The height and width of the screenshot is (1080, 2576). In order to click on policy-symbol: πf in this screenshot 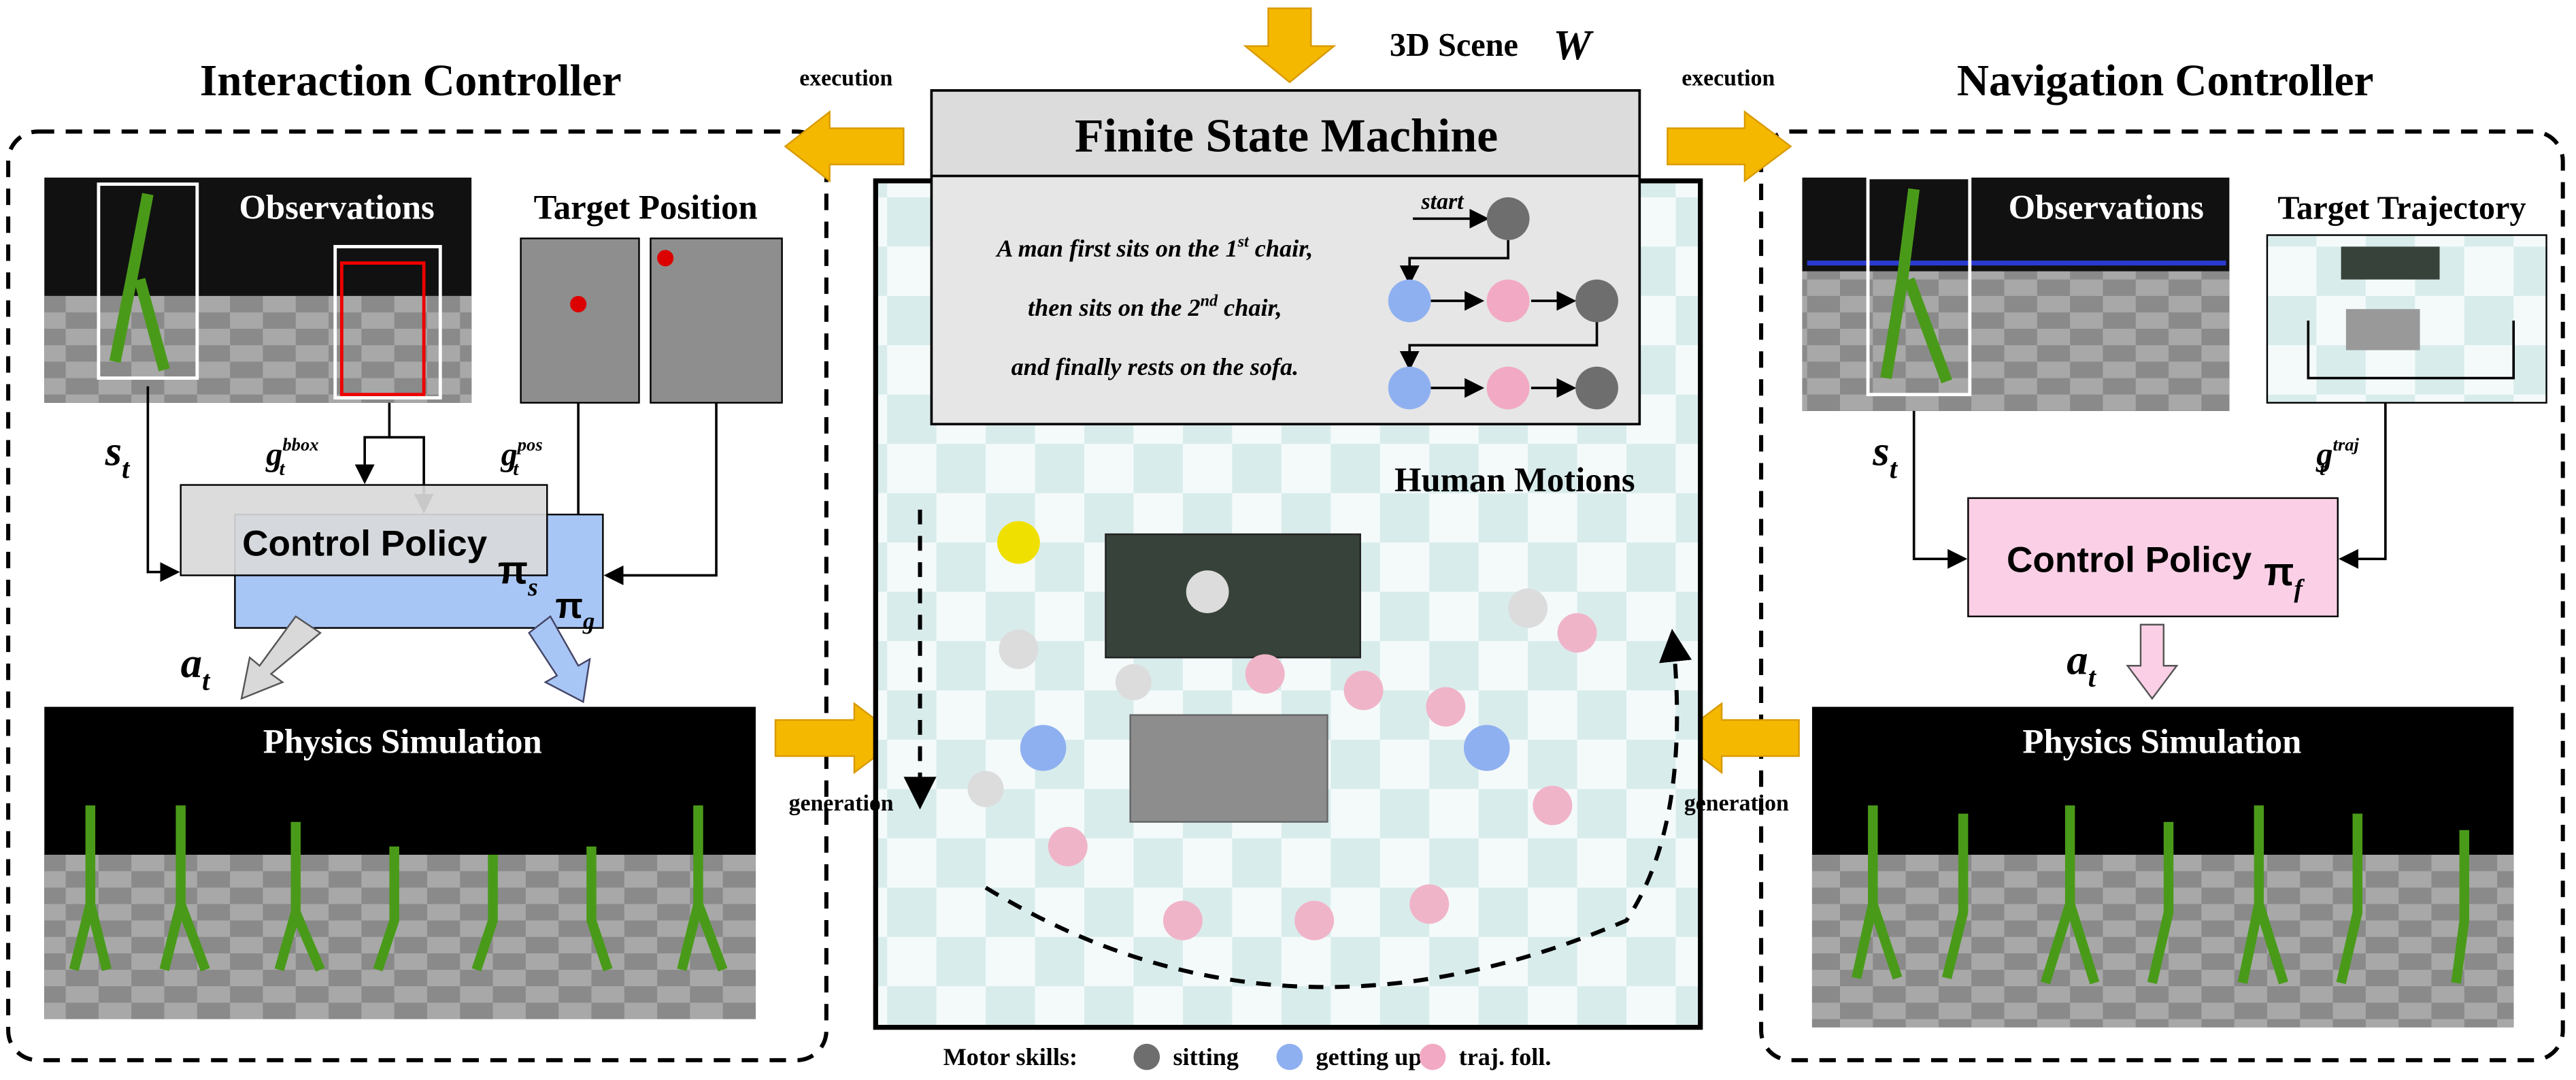, I will do `click(2284, 577)`.